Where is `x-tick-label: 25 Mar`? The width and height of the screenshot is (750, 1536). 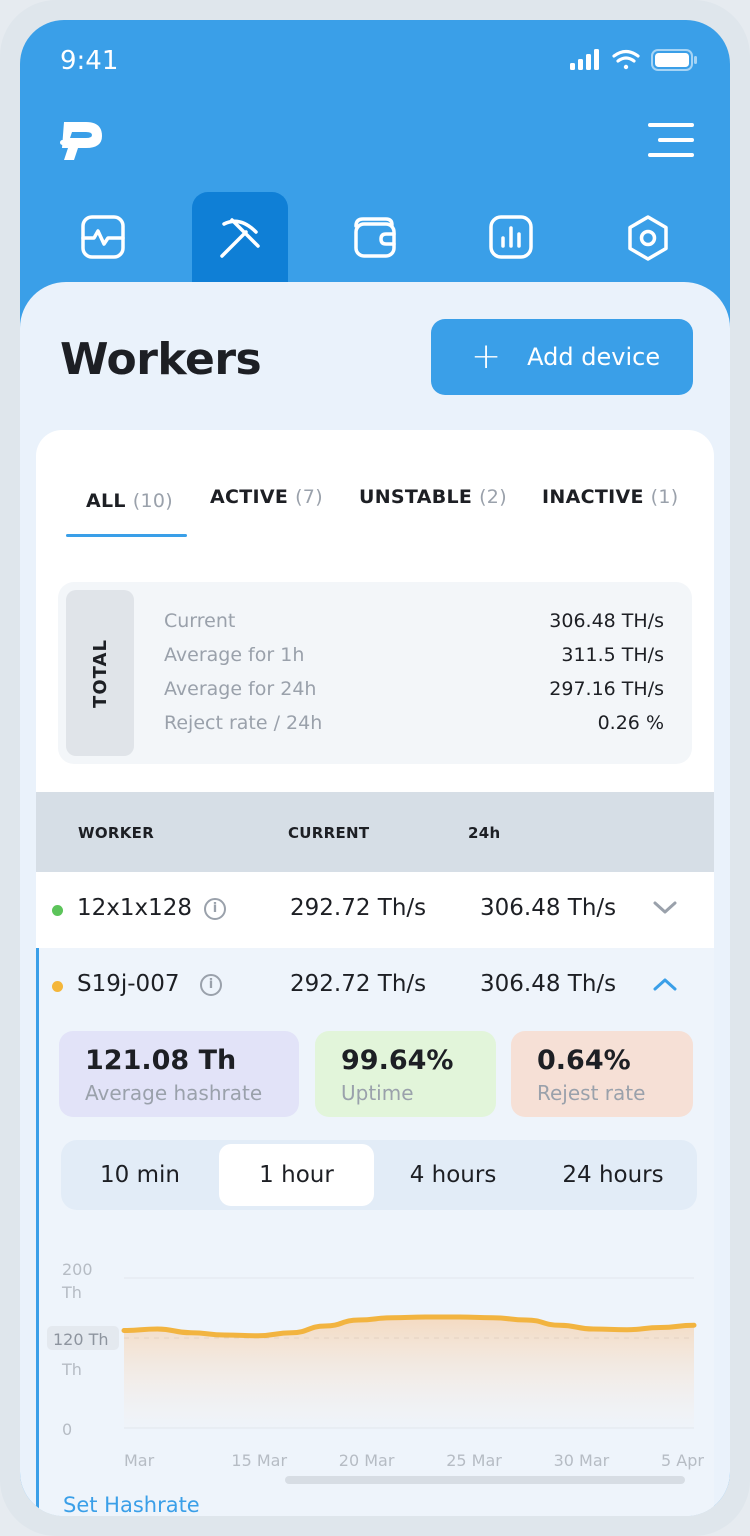 x-tick-label: 25 Mar is located at coordinates (474, 1460).